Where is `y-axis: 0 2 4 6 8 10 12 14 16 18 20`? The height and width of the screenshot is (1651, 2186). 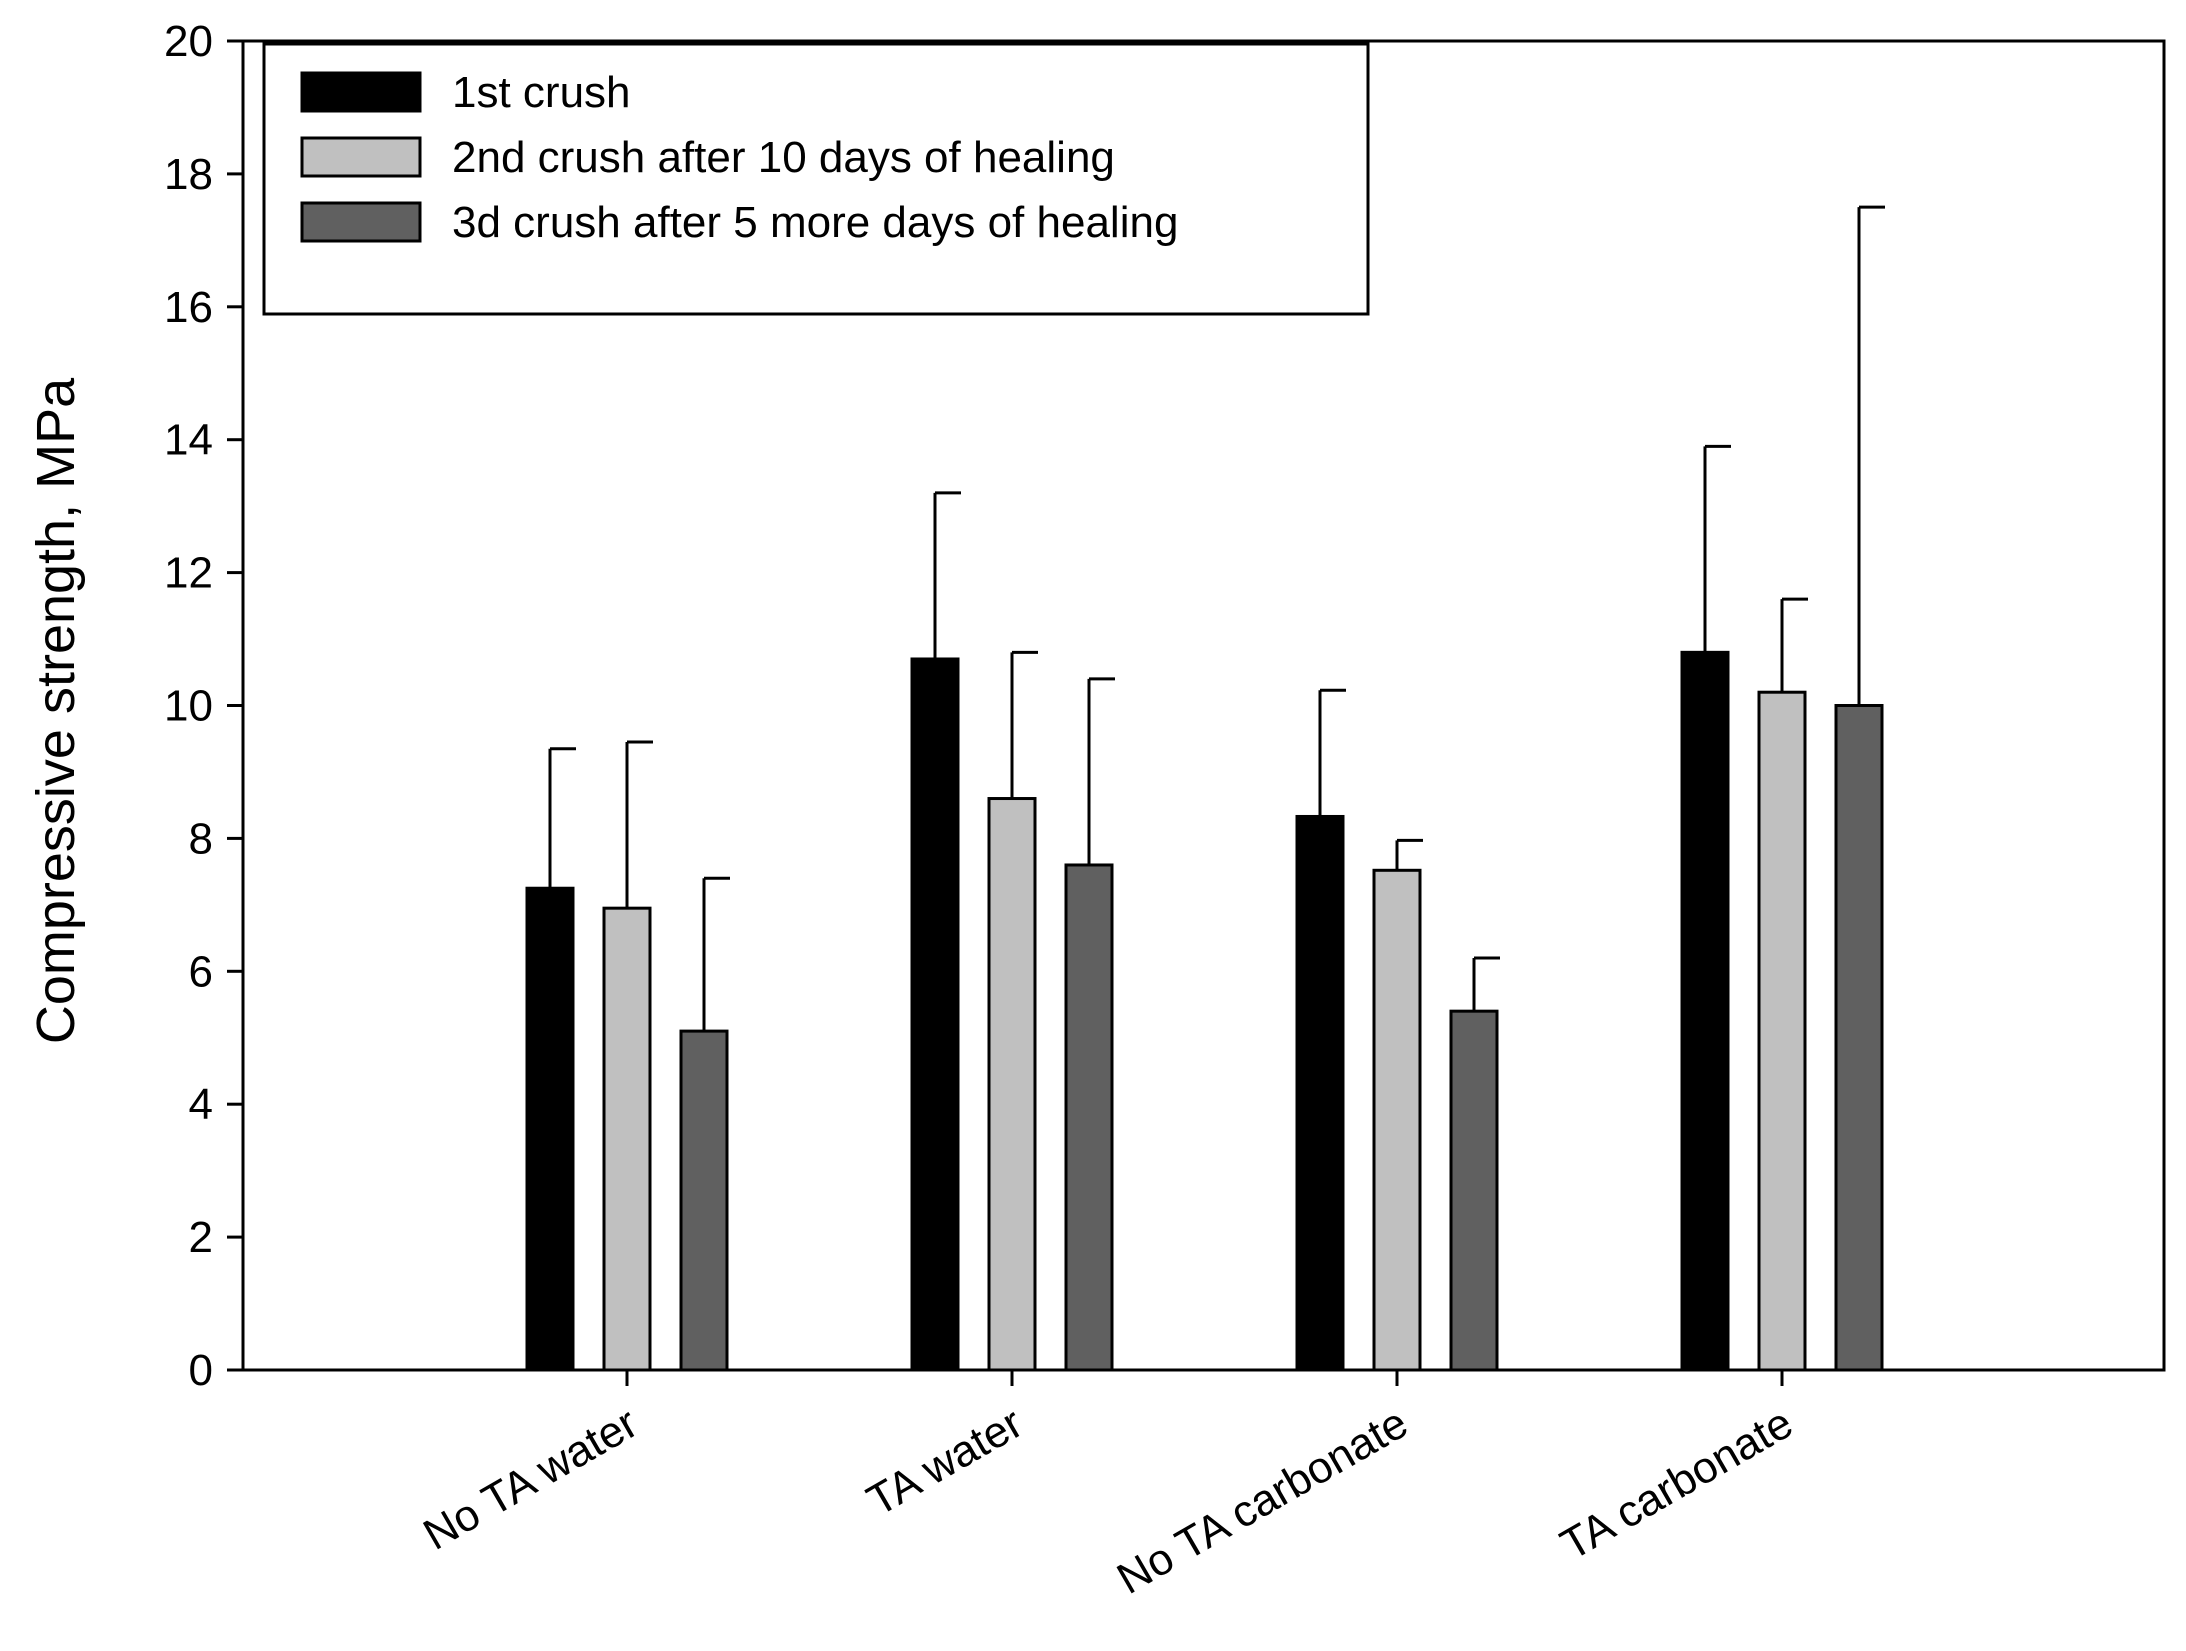 y-axis: 0 2 4 6 8 10 12 14 16 18 20 is located at coordinates (203, 706).